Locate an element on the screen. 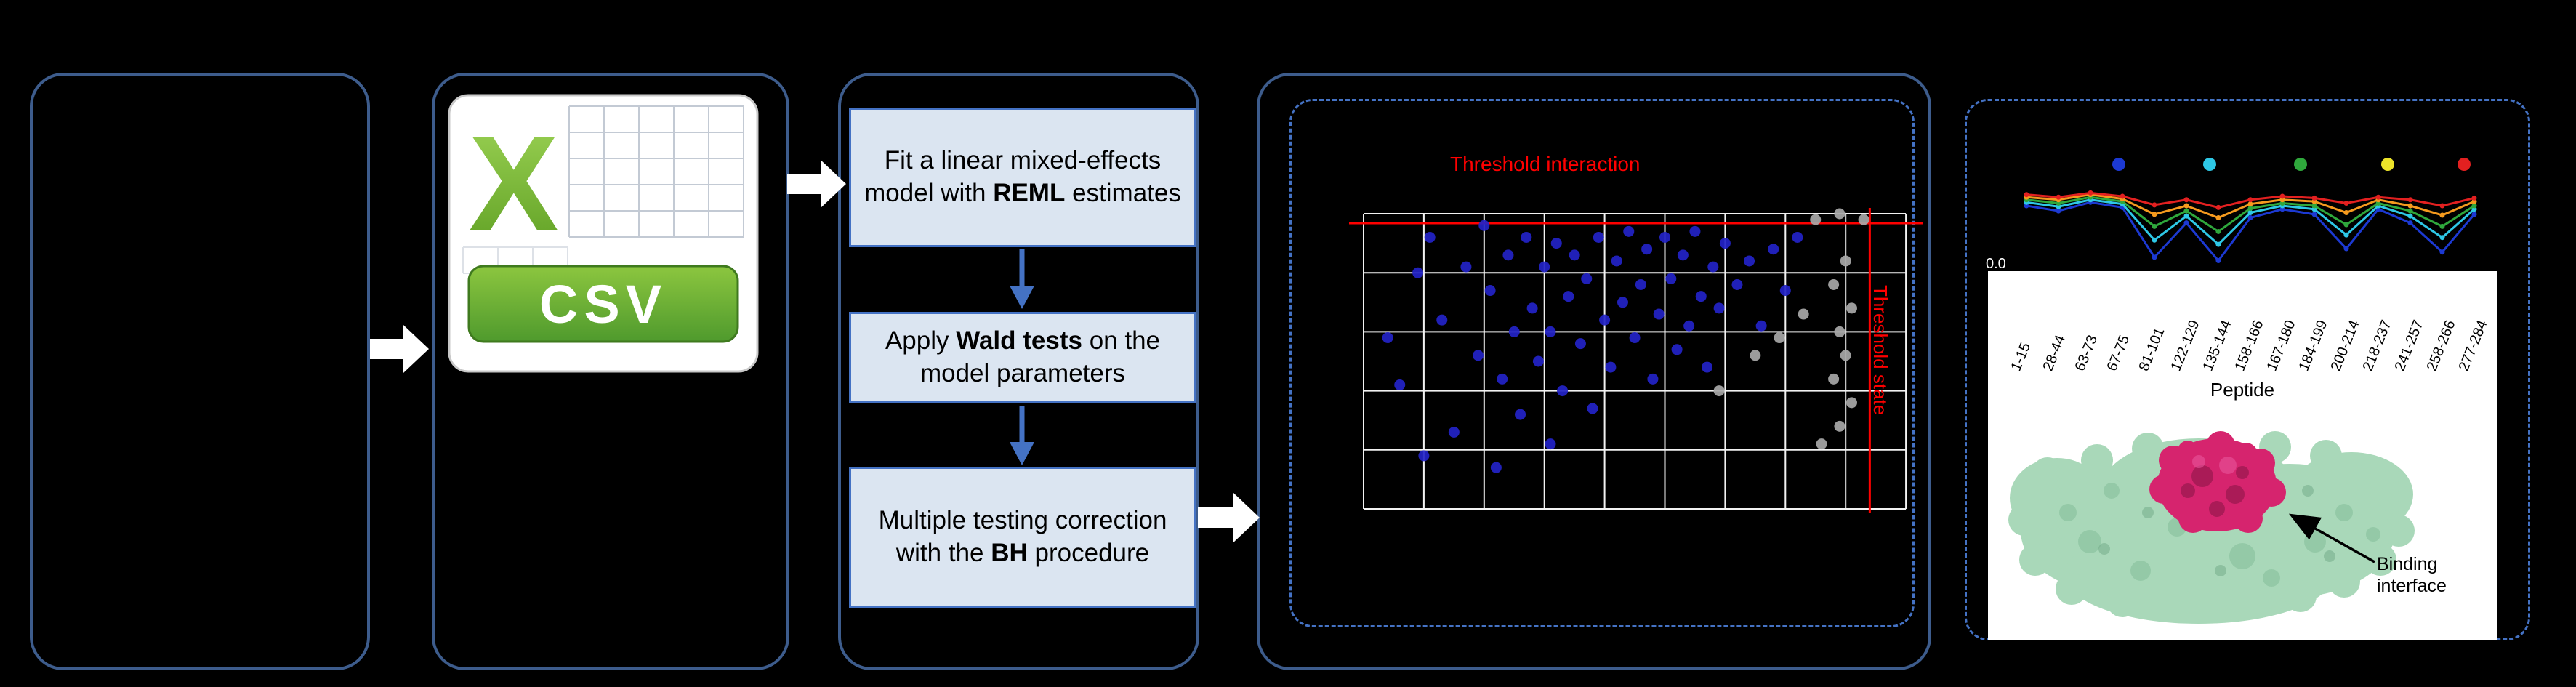  csv-file-icon: X CSV is located at coordinates (603, 233).